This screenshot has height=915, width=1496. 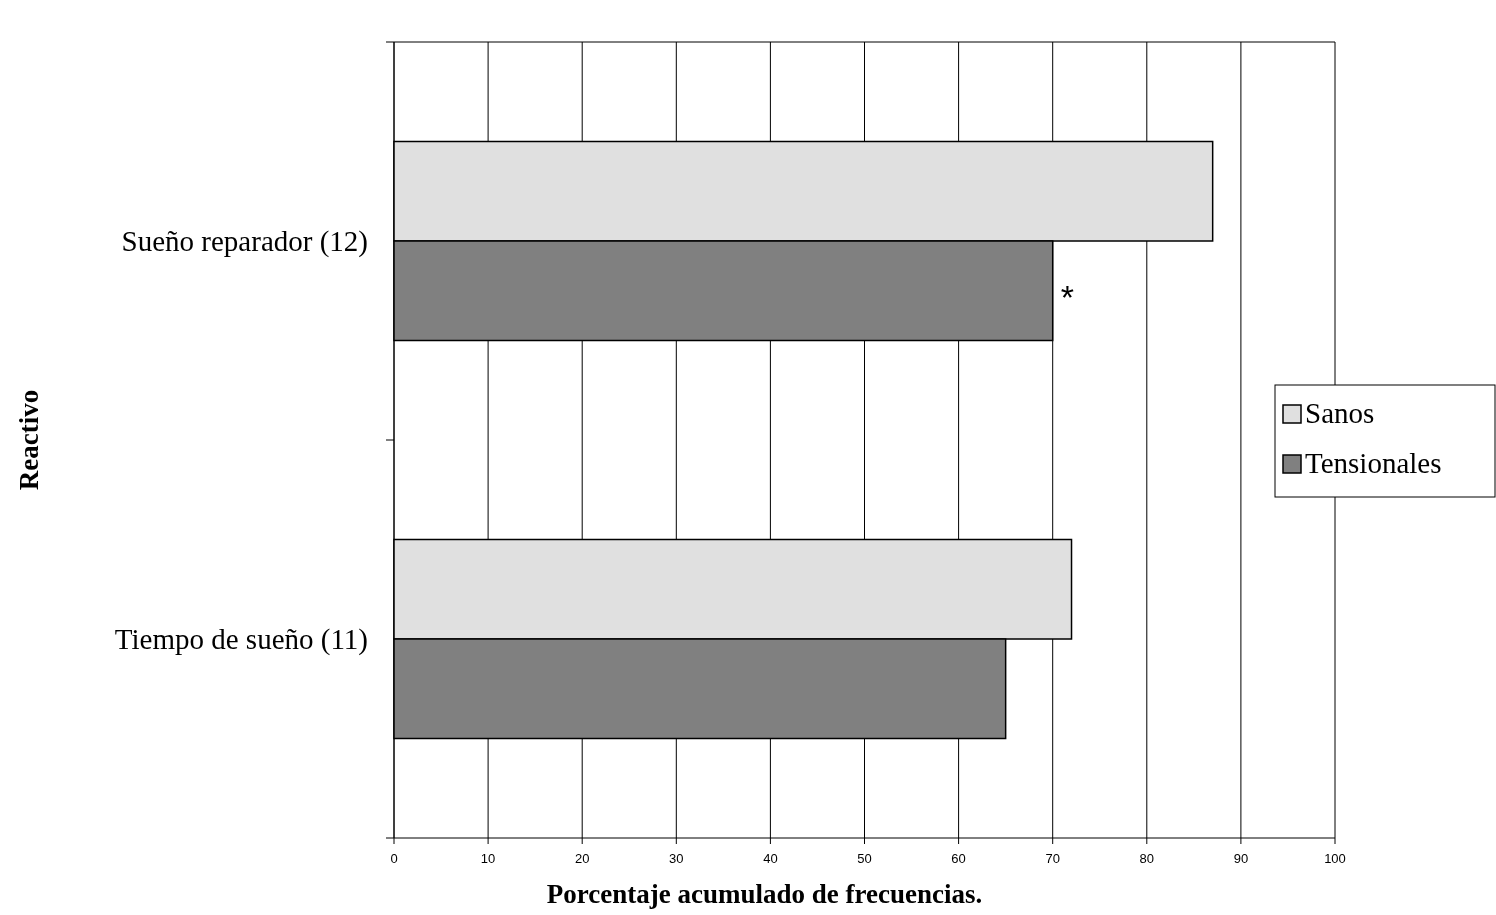 What do you see at coordinates (394, 858) in the screenshot?
I see `x-tick-label: 0` at bounding box center [394, 858].